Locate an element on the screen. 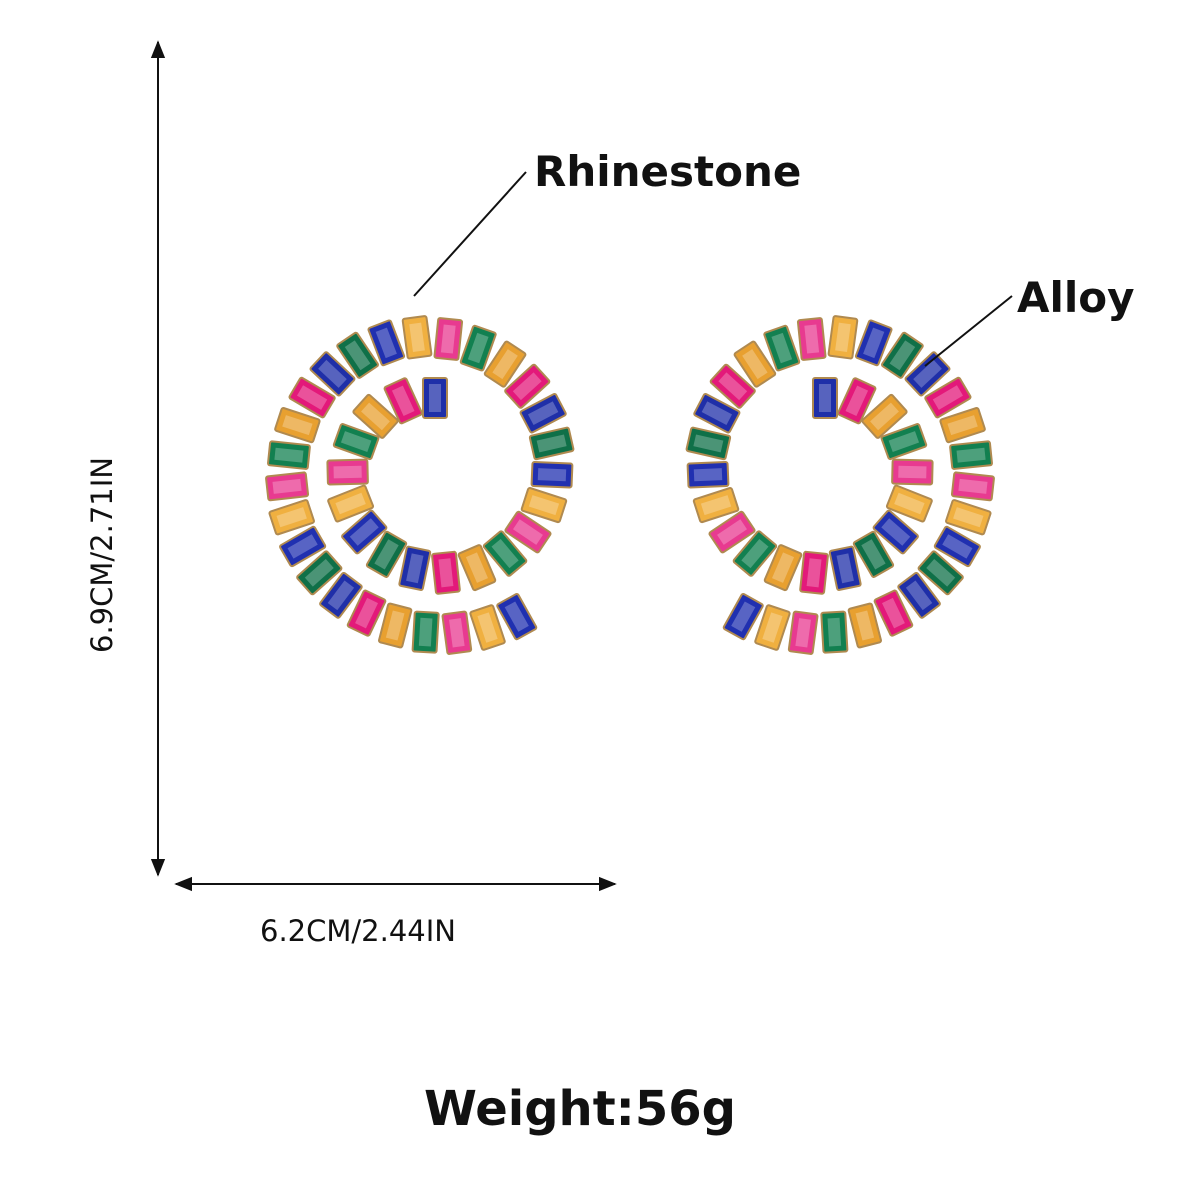 This screenshot has height=1200, width=1200. label-alloy: Alloy is located at coordinates (1076, 297).